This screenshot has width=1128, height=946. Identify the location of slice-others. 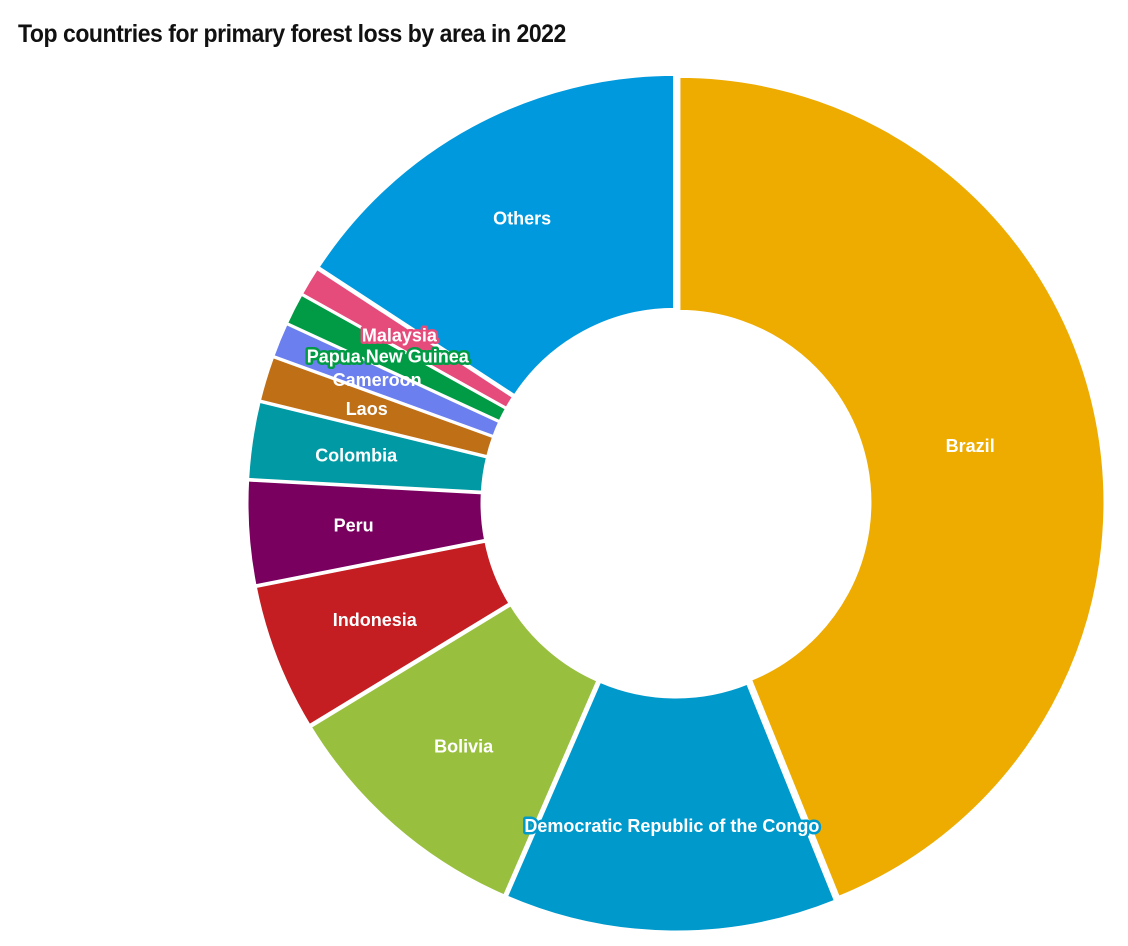
(496, 235).